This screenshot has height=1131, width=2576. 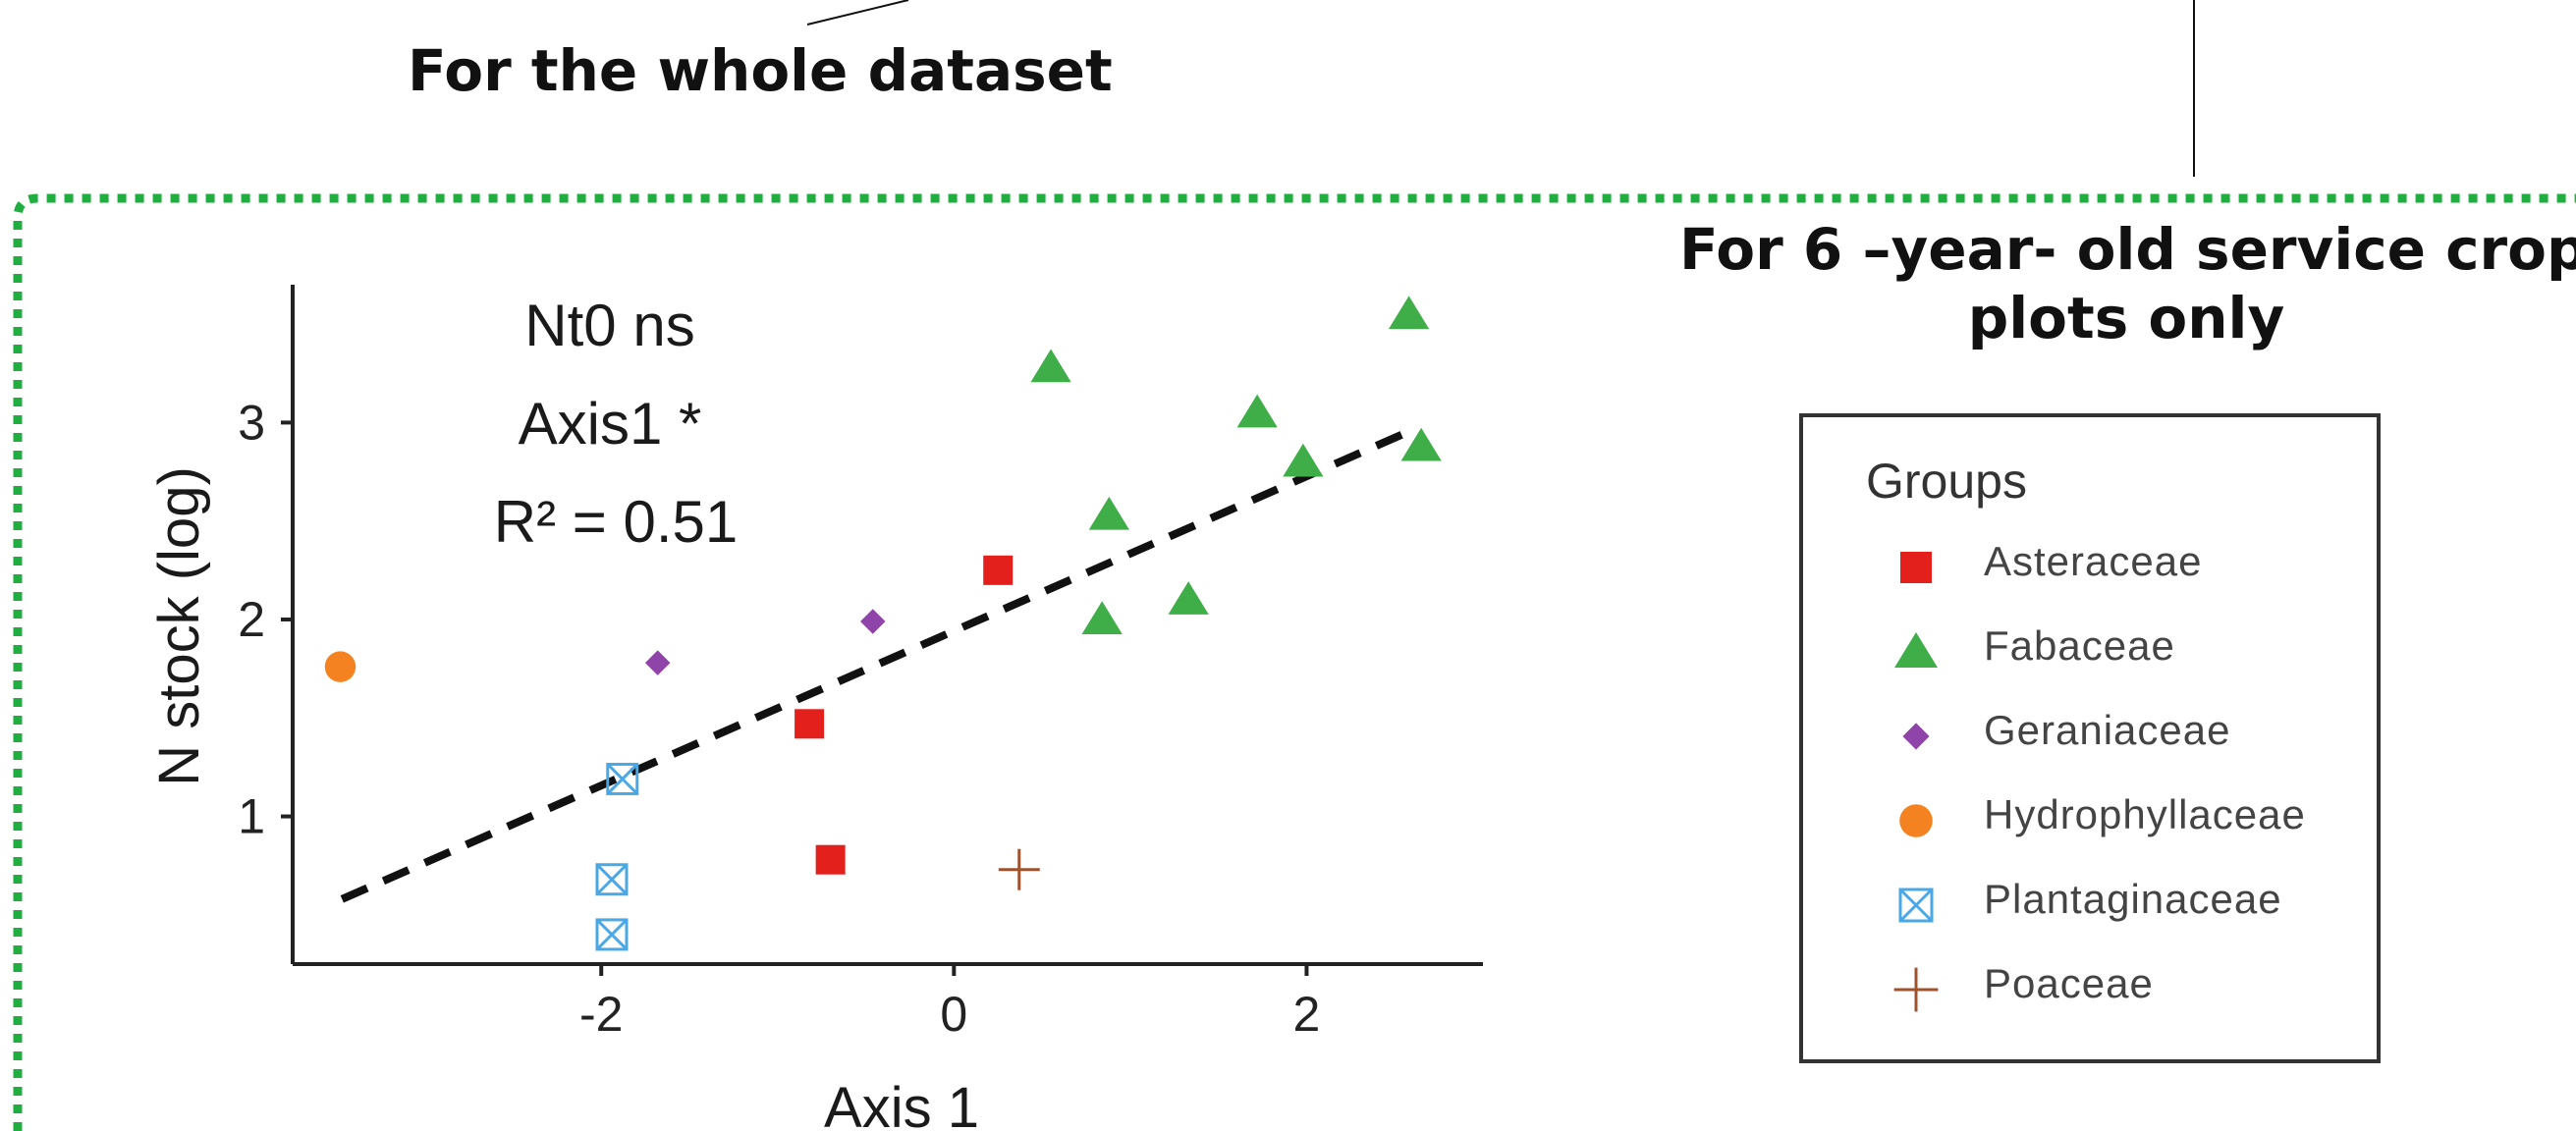 I want to click on legend-label: Plantaginaceae, so click(x=2133, y=899).